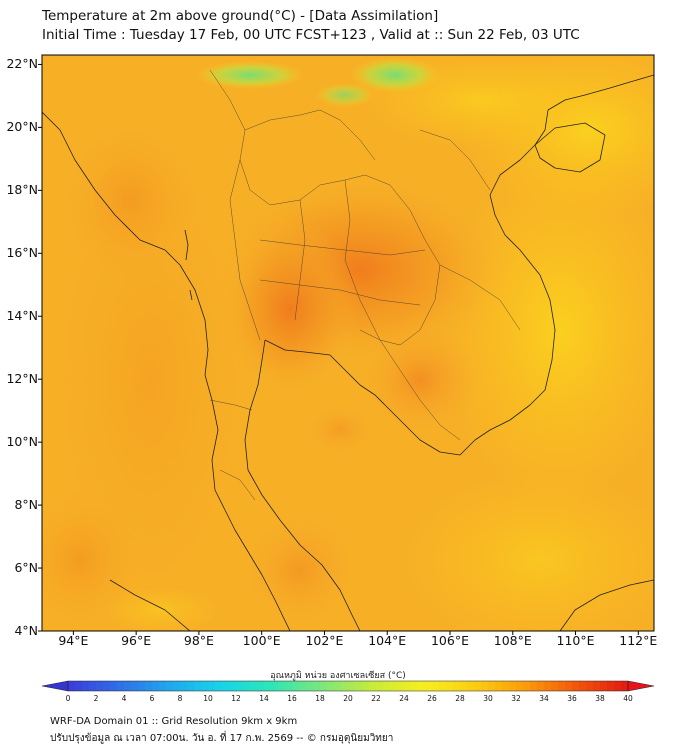  Describe the element at coordinates (26, 568) in the screenshot. I see `lat-label: 6°N` at that location.